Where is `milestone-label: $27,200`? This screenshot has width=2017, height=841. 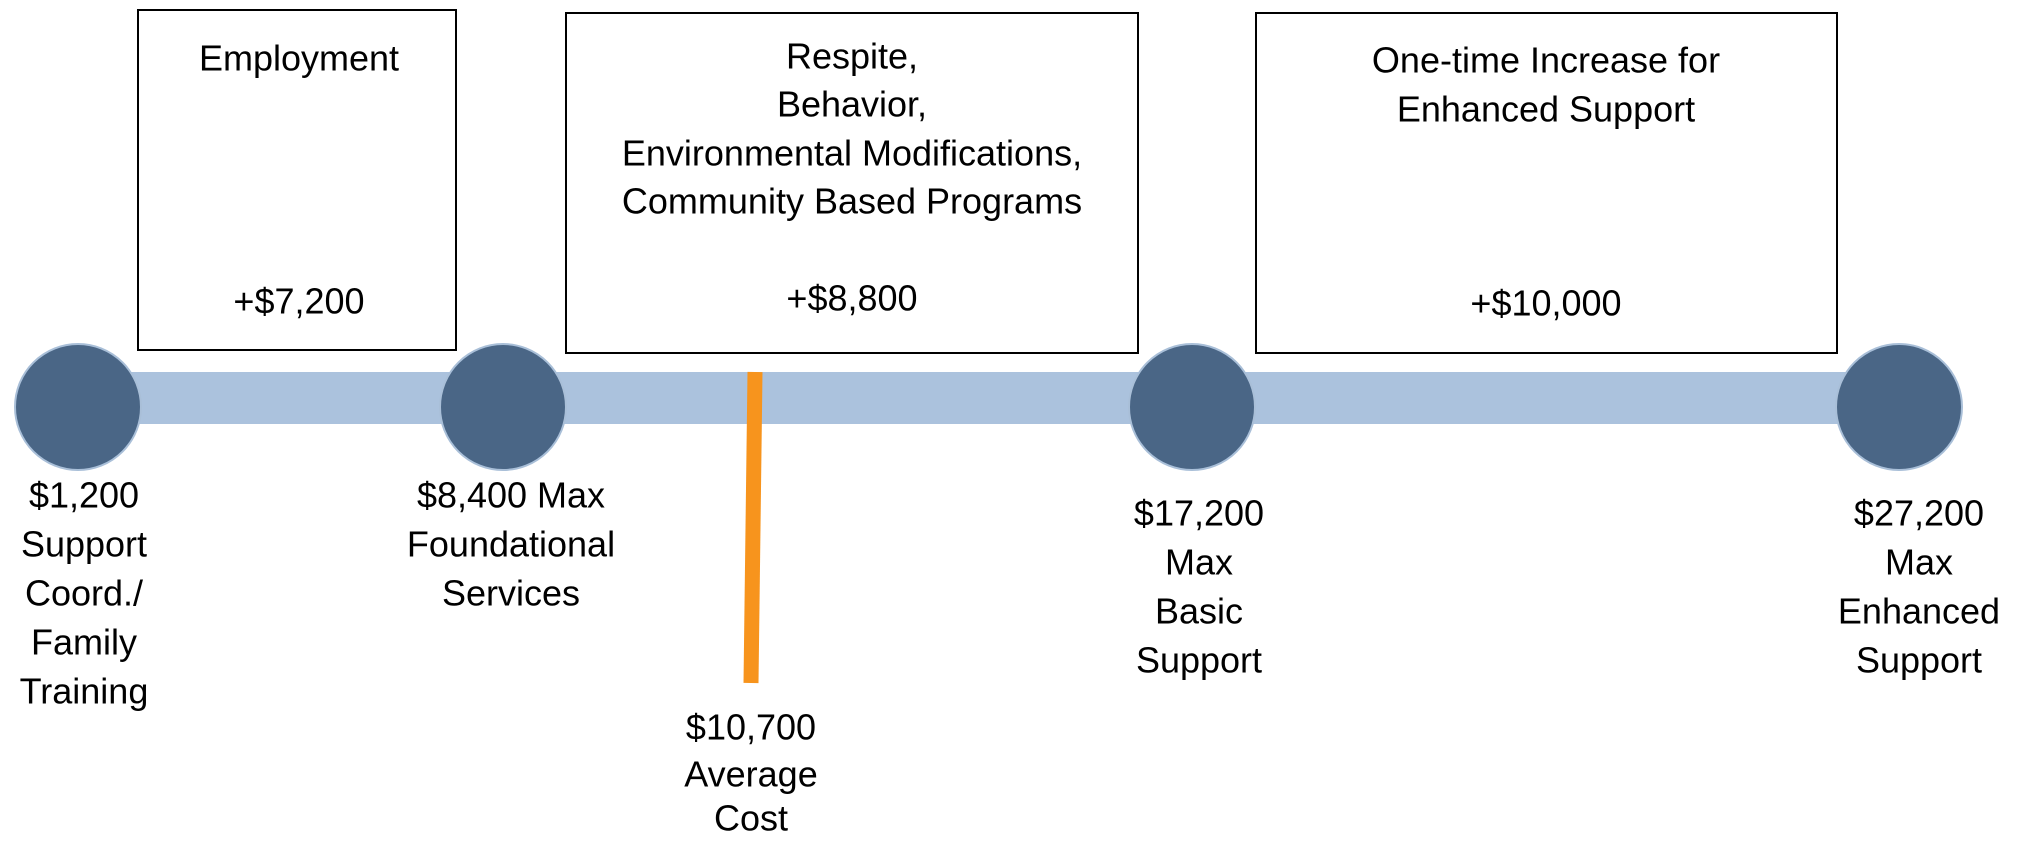
milestone-label: $27,200 is located at coordinates (1919, 513).